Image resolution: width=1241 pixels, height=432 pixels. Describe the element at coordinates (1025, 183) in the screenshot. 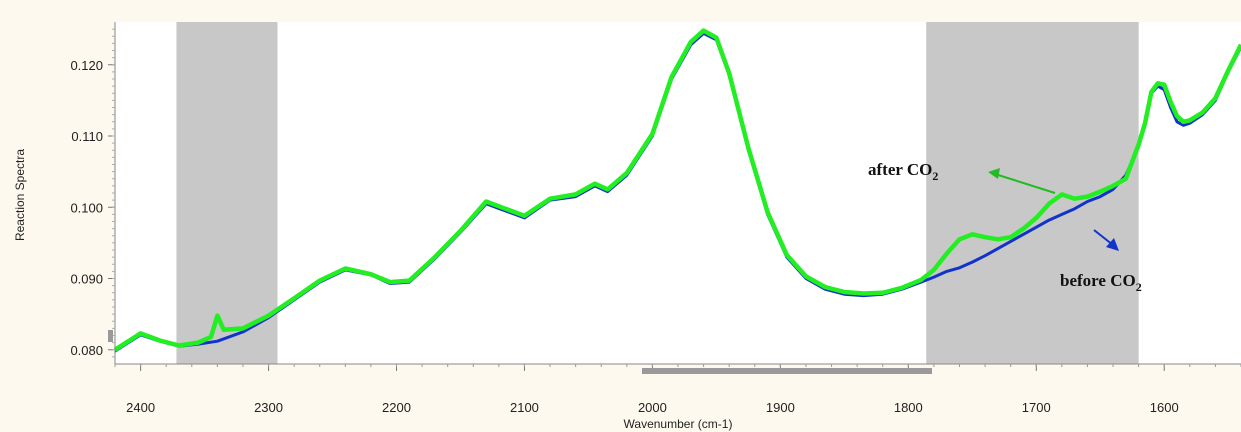

I see `annotation-after-arrow` at that location.